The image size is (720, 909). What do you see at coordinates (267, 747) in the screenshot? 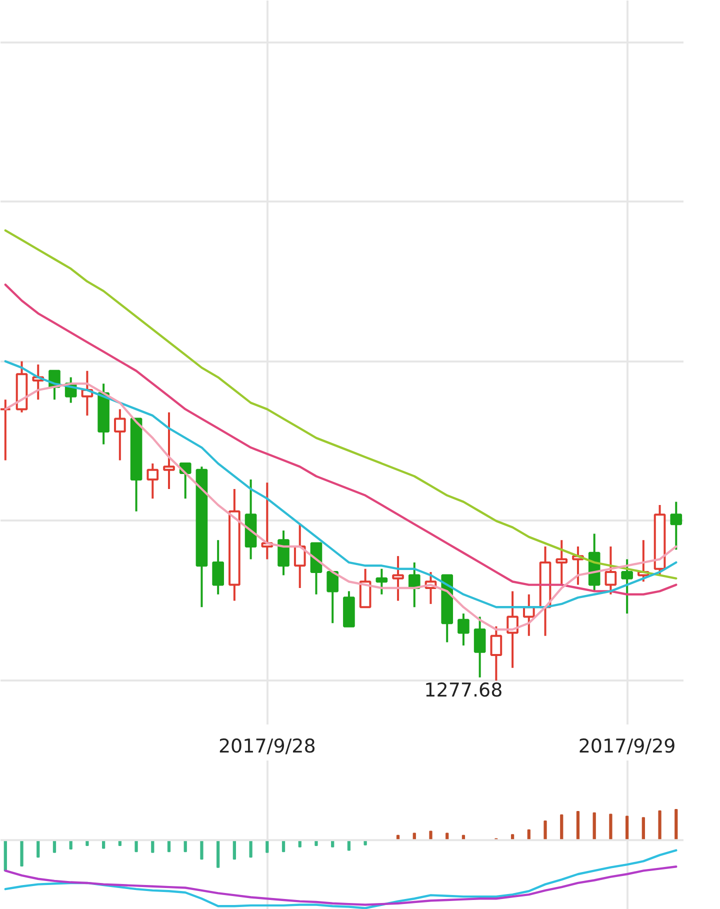
I see `x-tick-label: 2017/9/28` at bounding box center [267, 747].